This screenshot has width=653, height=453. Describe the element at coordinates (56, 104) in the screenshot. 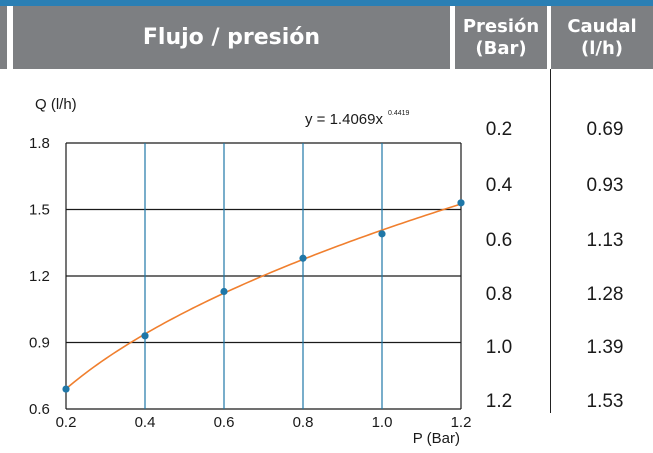

I see `y-axis-label: Q (l/h)` at that location.